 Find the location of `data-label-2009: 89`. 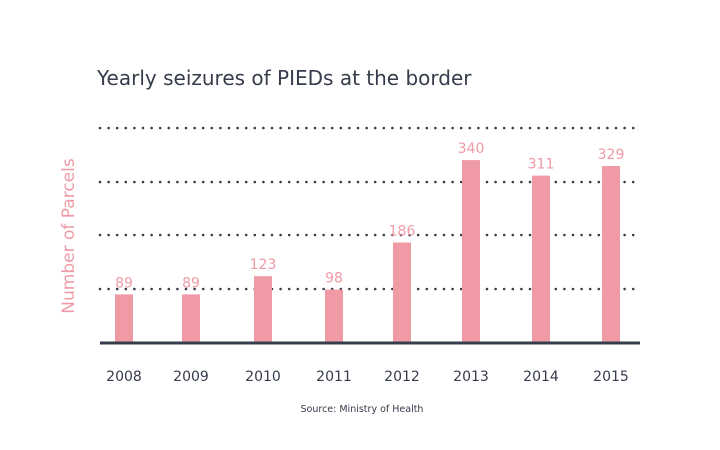

data-label-2009: 89 is located at coordinates (191, 283).